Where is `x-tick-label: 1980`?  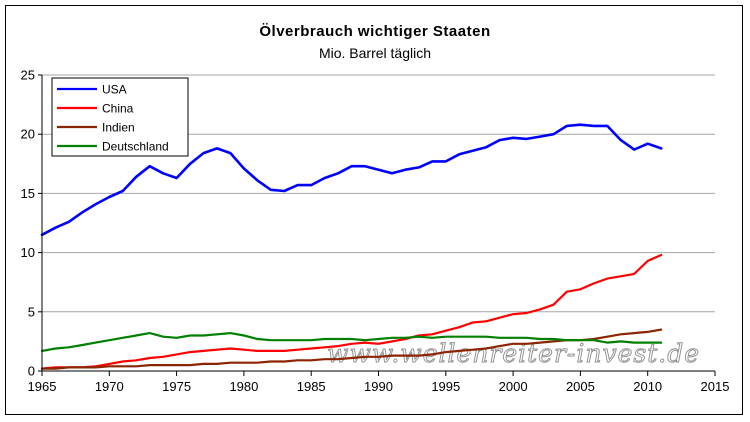 x-tick-label: 1980 is located at coordinates (243, 386).